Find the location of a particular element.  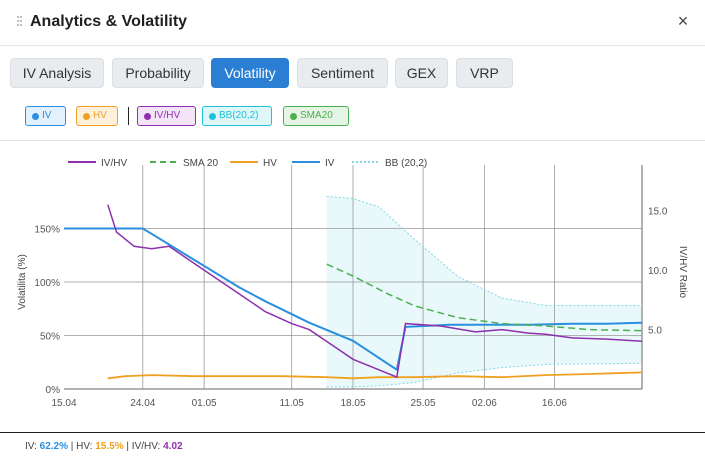

y-tick-label: 150% is located at coordinates (47, 230).